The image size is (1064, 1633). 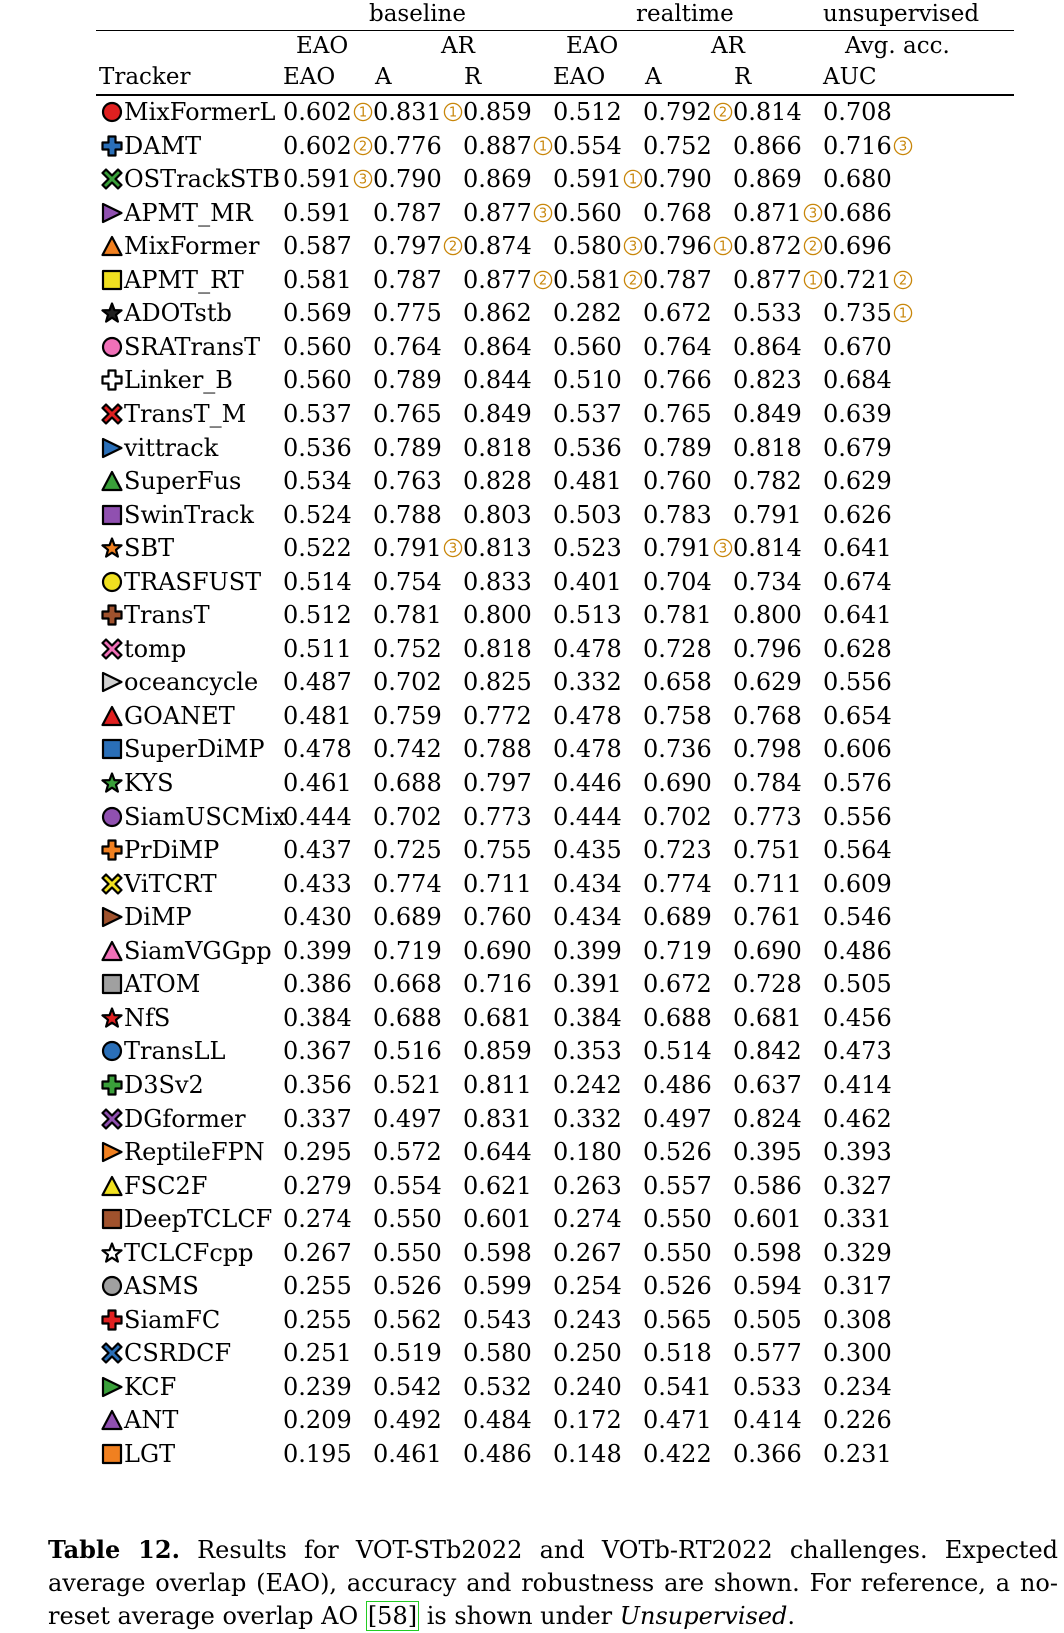 I want to click on col-header-r: R, so click(x=473, y=77).